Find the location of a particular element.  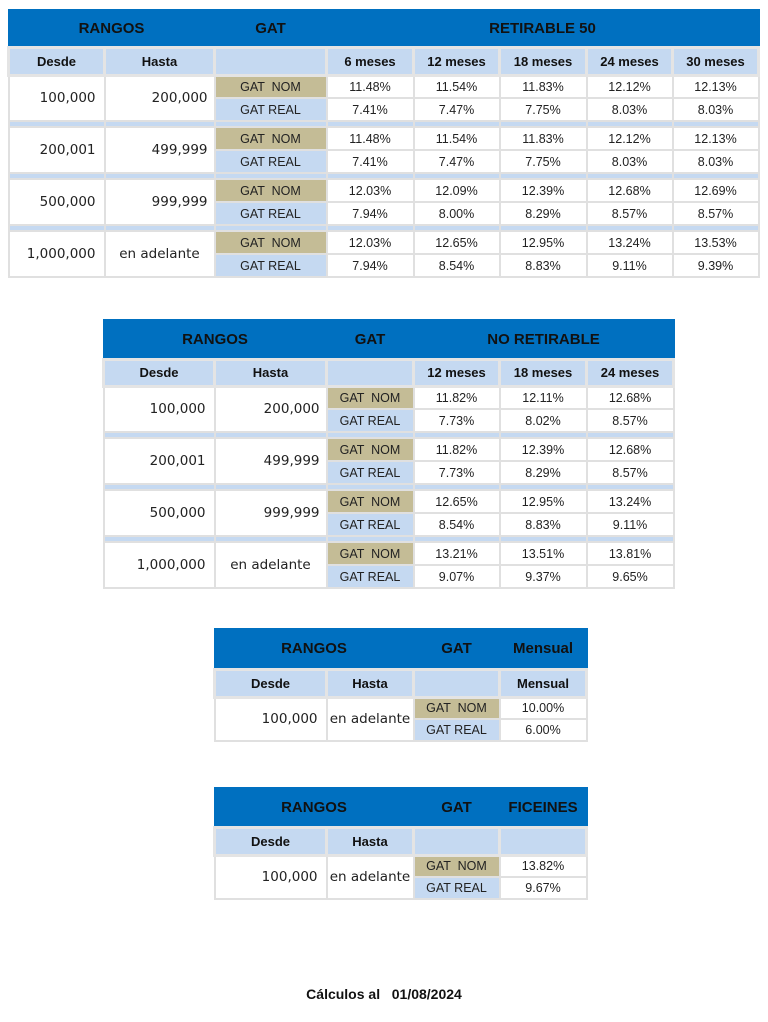

gat-real-value: 8.83% is located at coordinates (543, 524).